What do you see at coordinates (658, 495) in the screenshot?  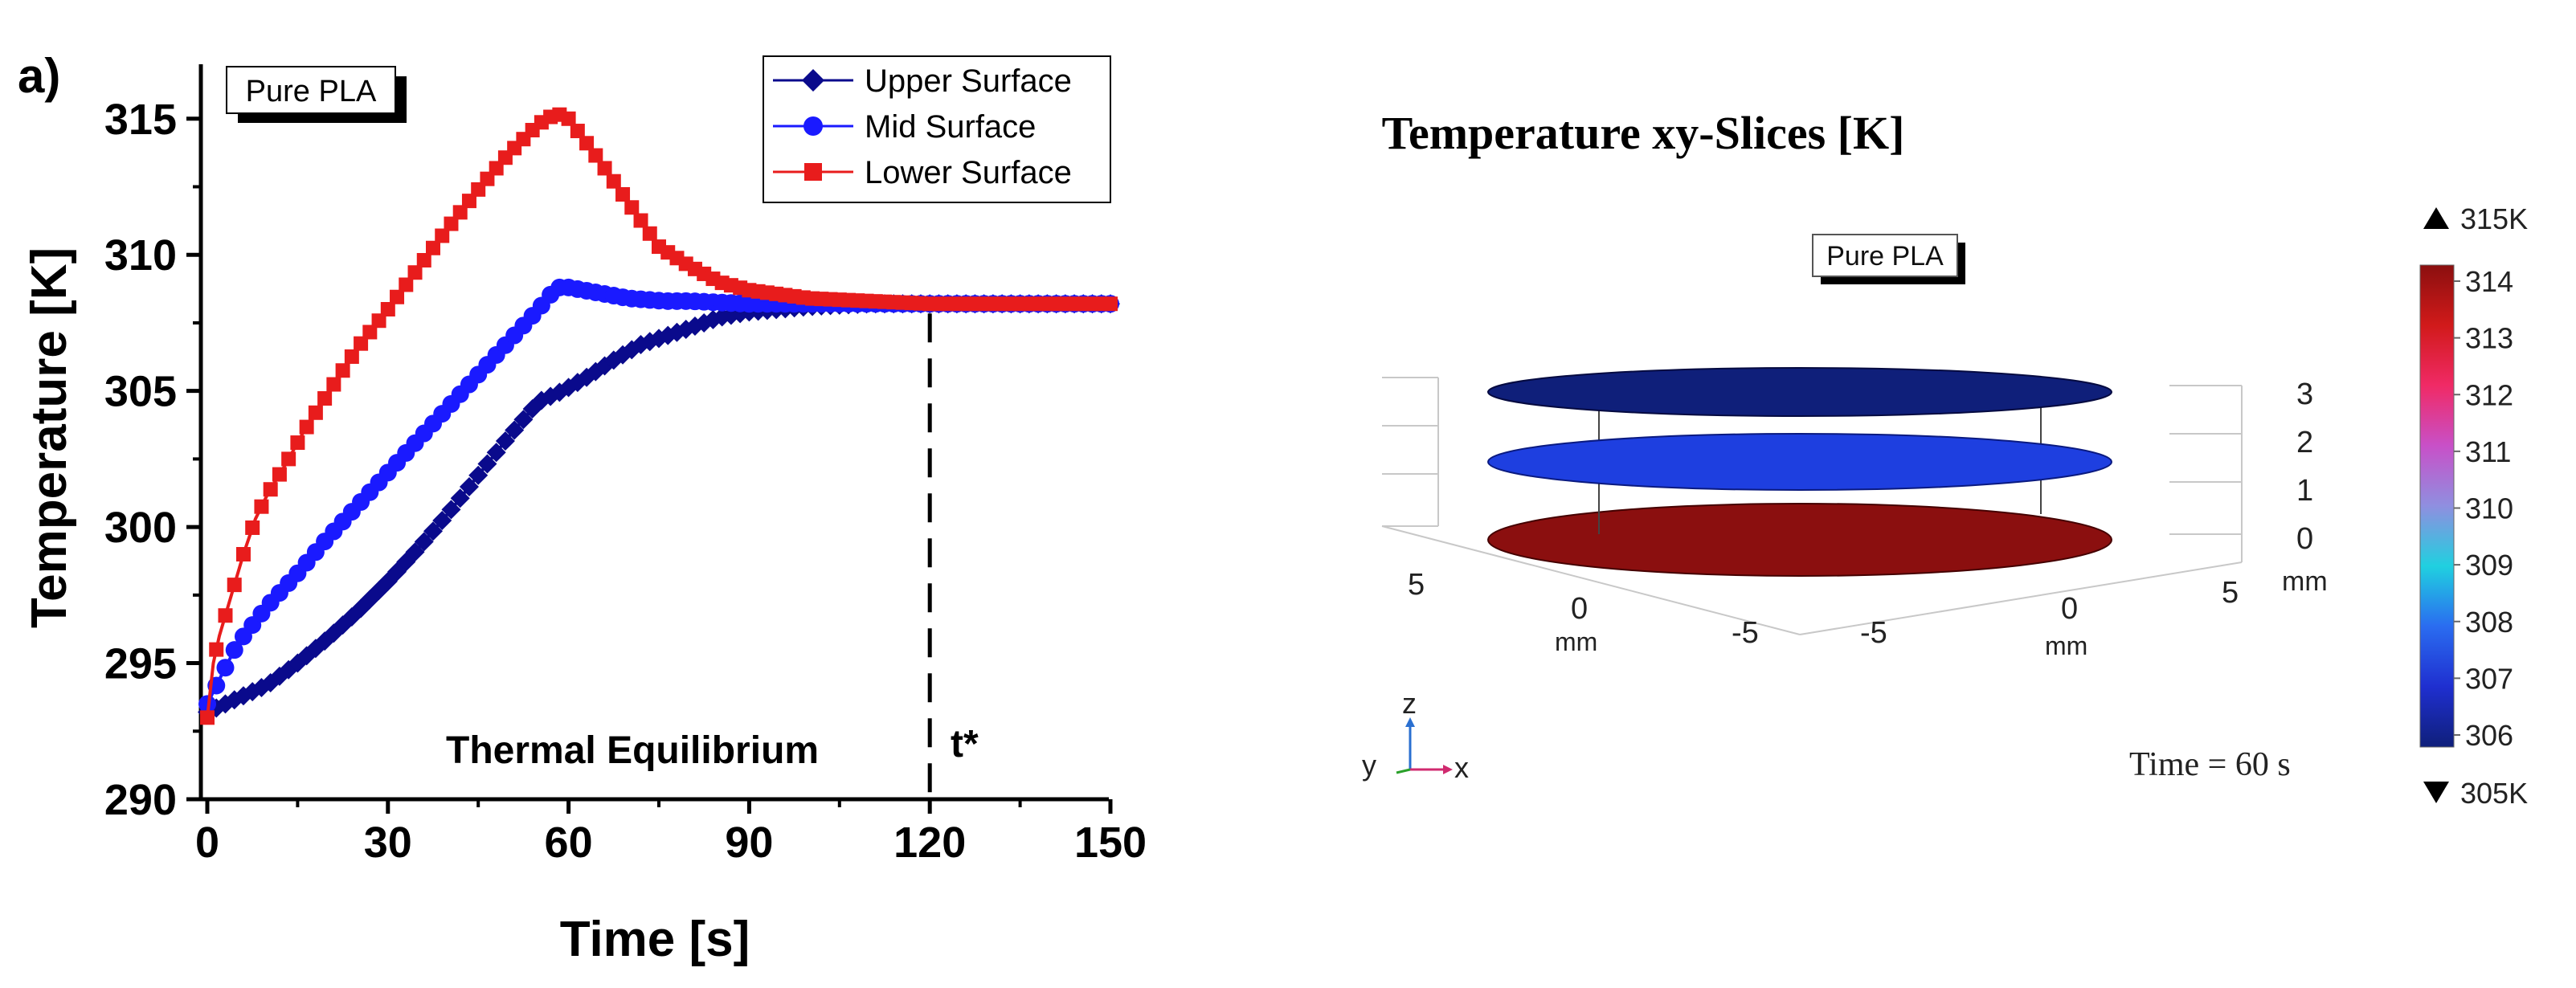 I see `series-line` at bounding box center [658, 495].